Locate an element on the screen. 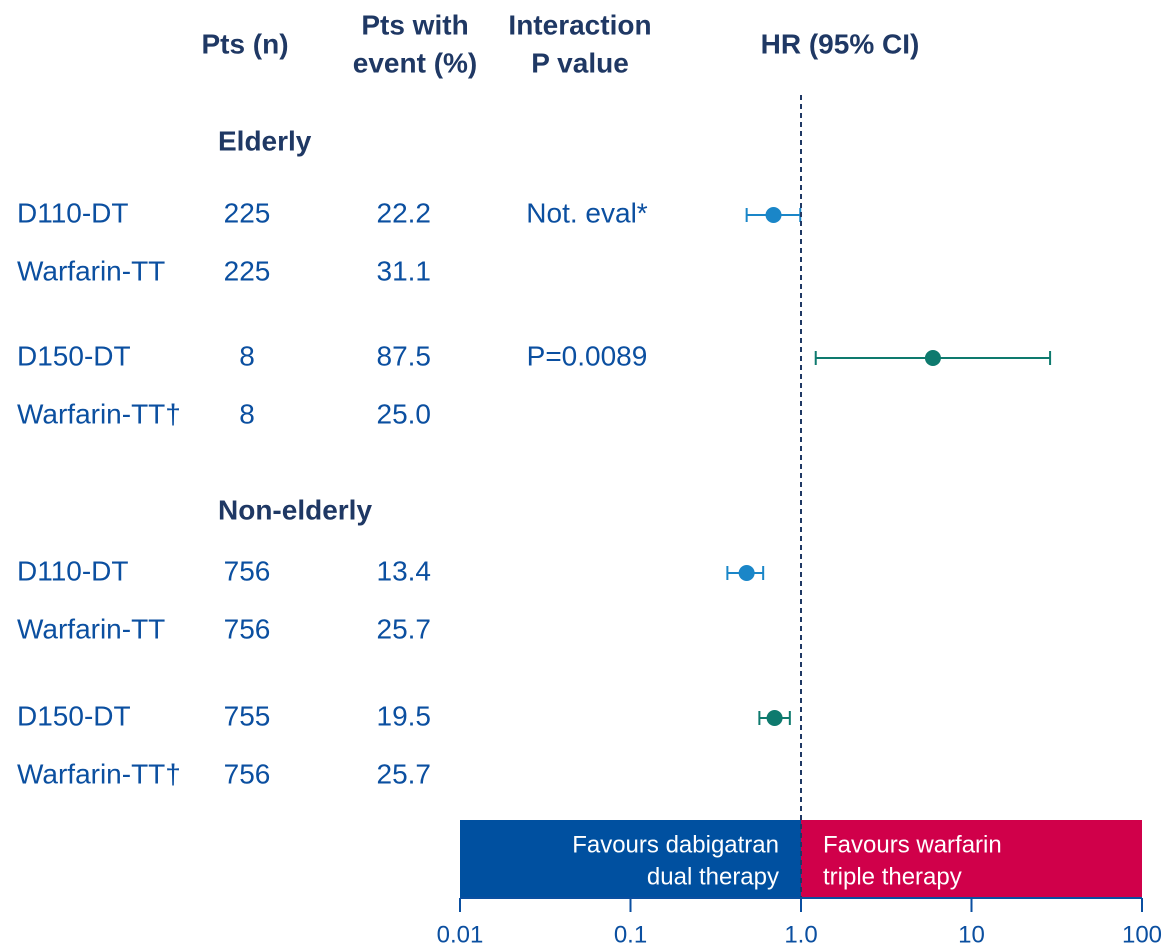  column-header: Pts with is located at coordinates (414, 24).